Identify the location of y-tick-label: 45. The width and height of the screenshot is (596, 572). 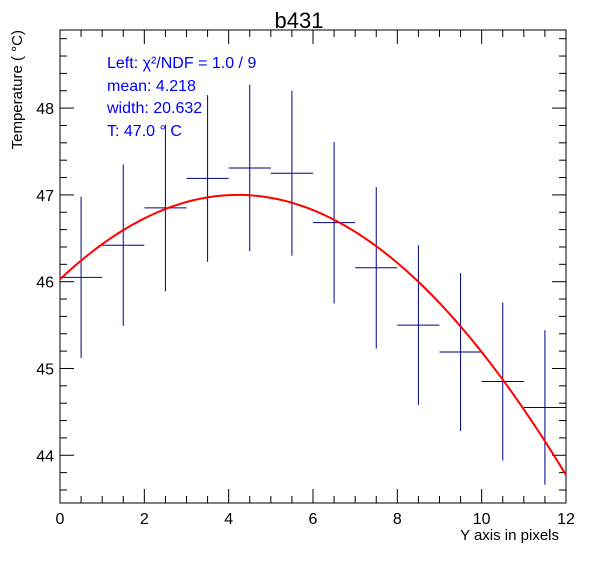
(45, 369).